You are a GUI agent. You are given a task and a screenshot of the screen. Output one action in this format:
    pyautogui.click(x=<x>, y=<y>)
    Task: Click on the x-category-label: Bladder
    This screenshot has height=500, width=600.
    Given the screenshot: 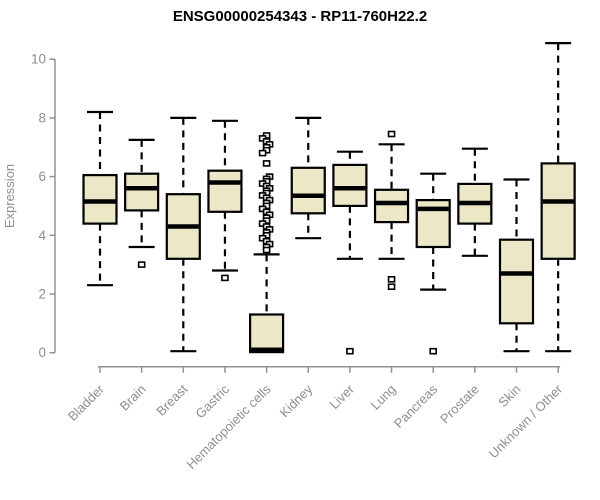 What is the action you would take?
    pyautogui.click(x=86, y=402)
    